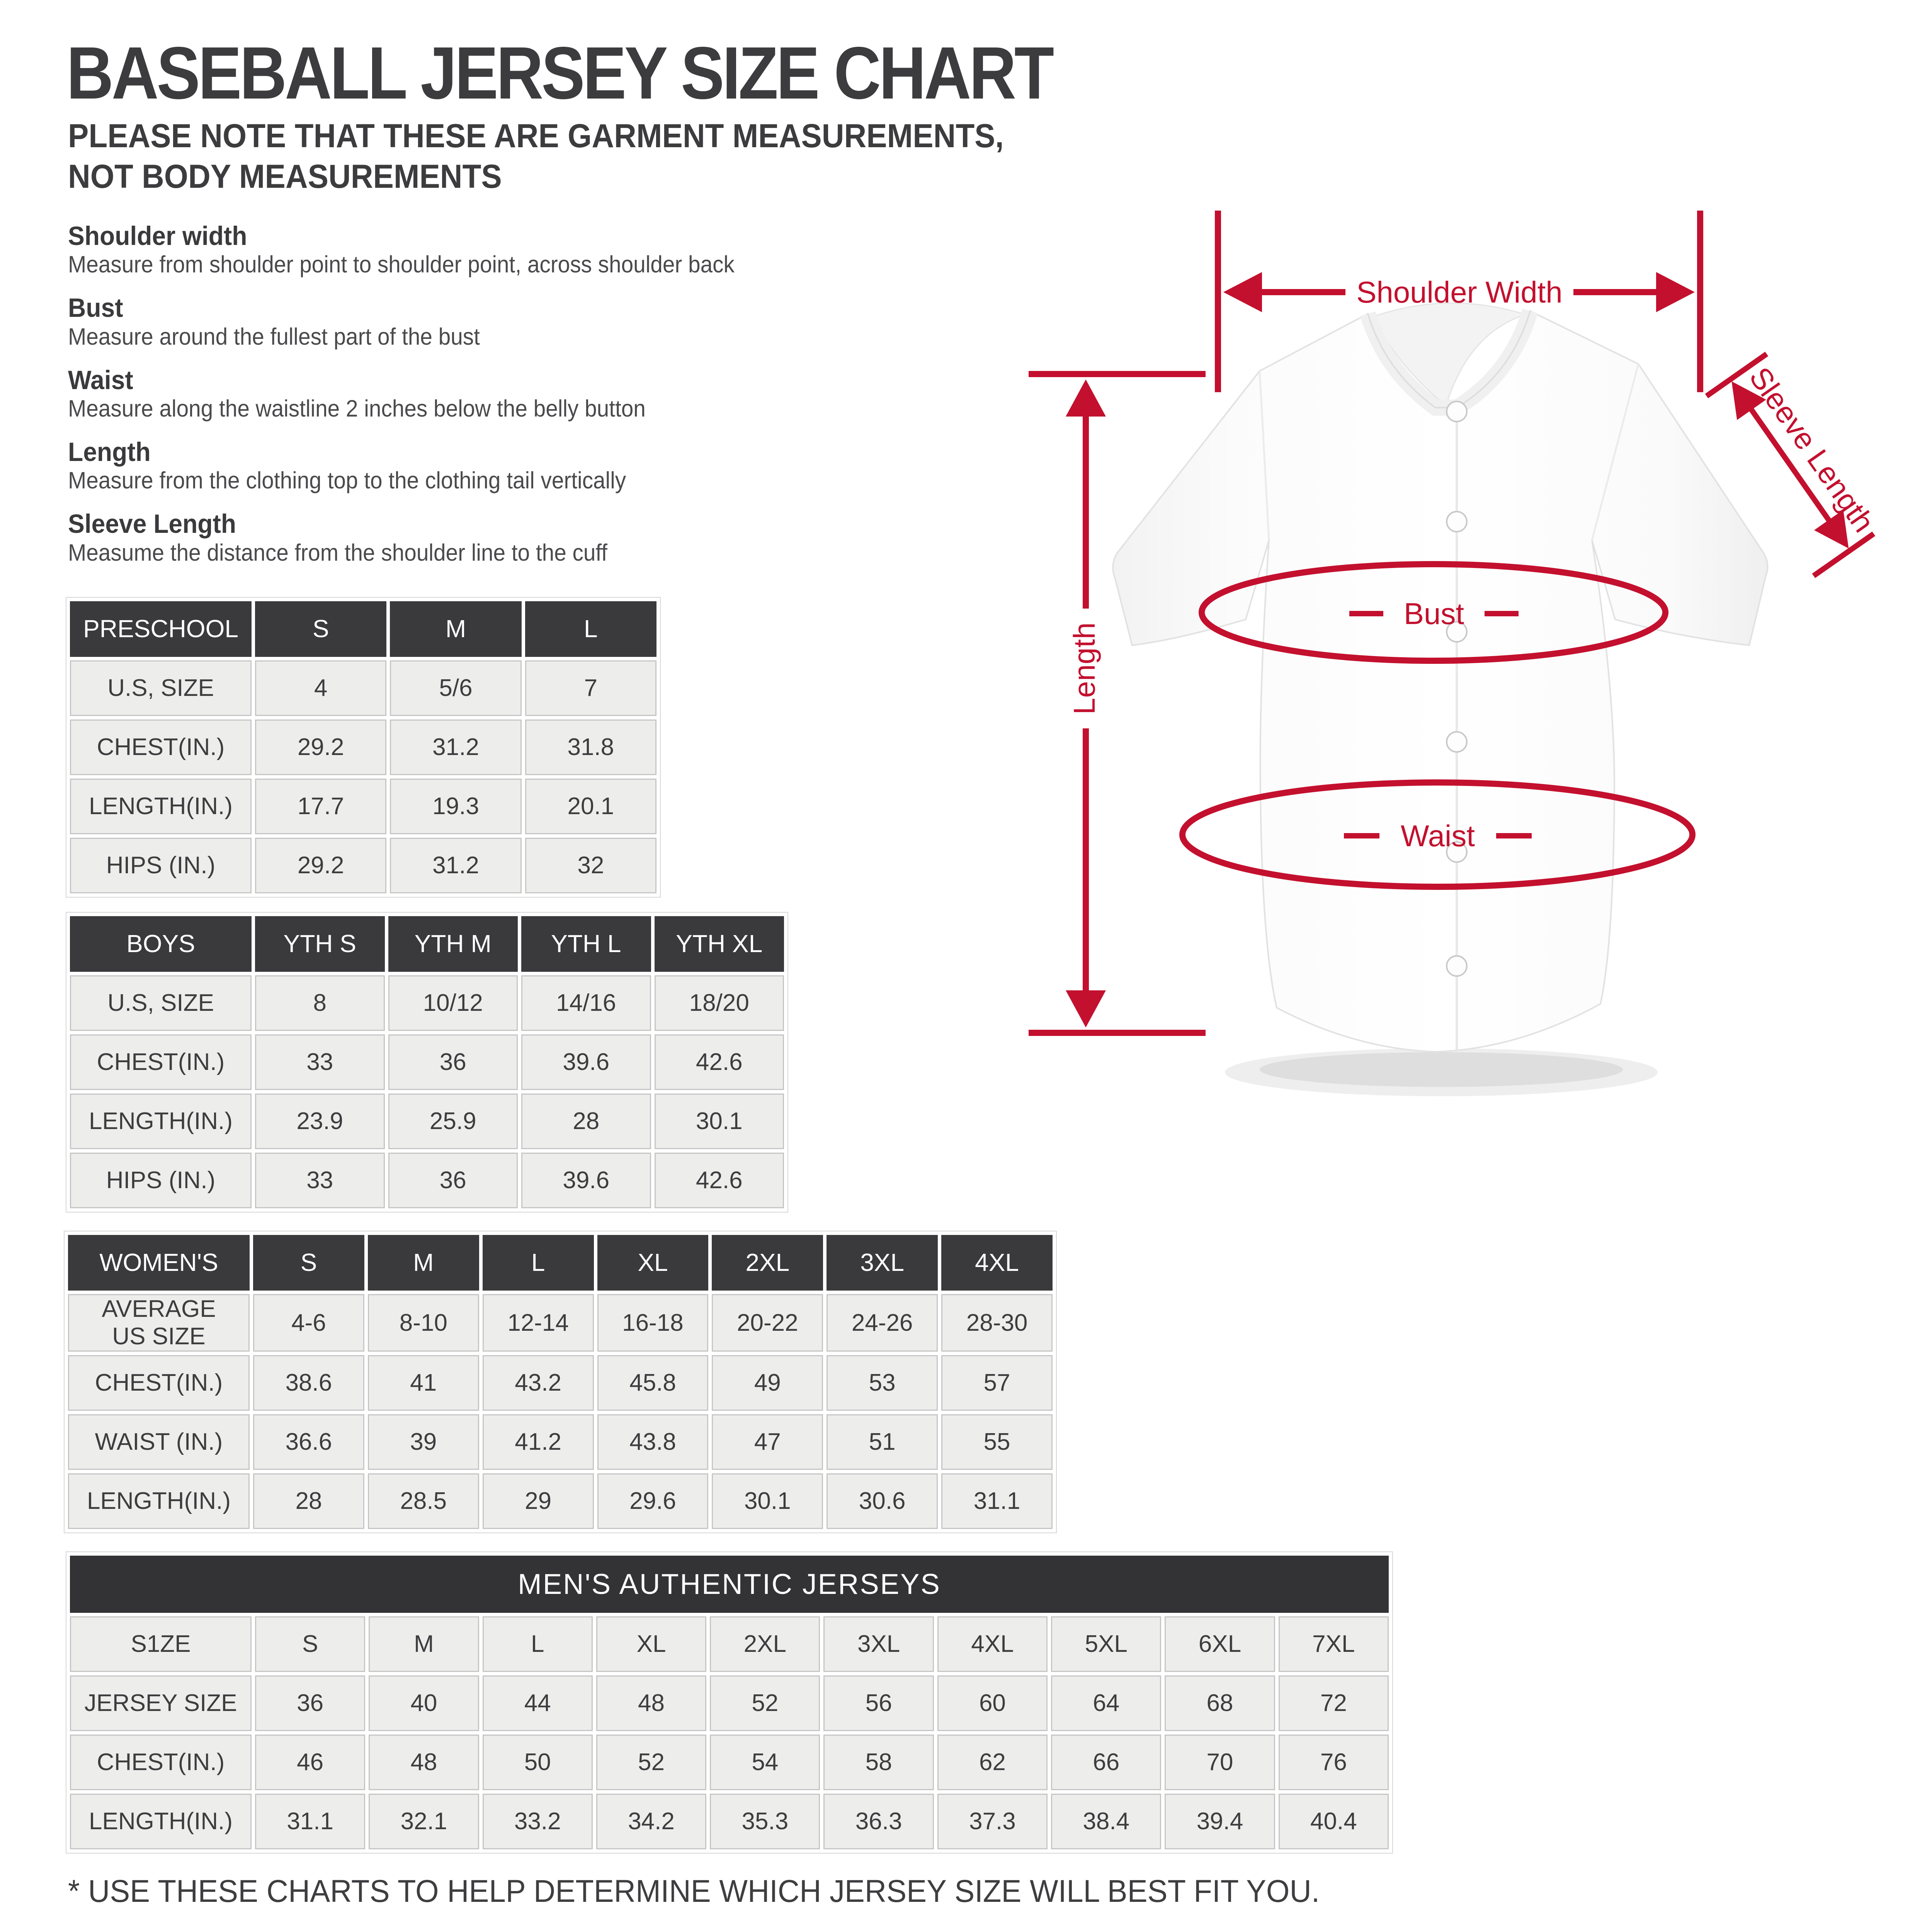 Image resolution: width=1932 pixels, height=1932 pixels. I want to click on row-label-cell: U.S, SIZE, so click(161, 688).